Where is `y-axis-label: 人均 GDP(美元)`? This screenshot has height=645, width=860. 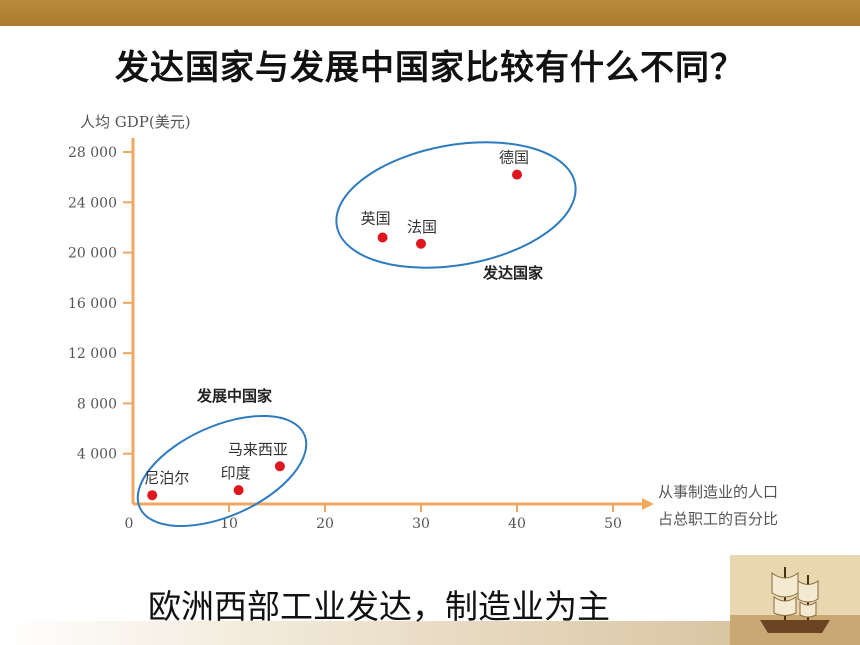 y-axis-label: 人均 GDP(美元) is located at coordinates (135, 122).